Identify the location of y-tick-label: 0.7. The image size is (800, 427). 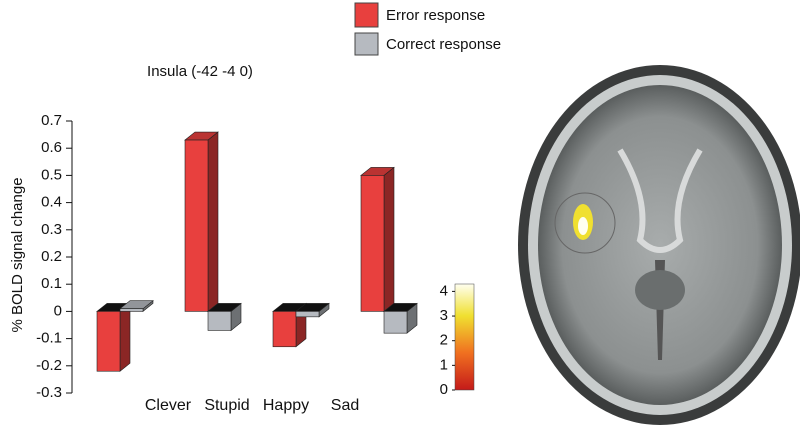
(51, 120).